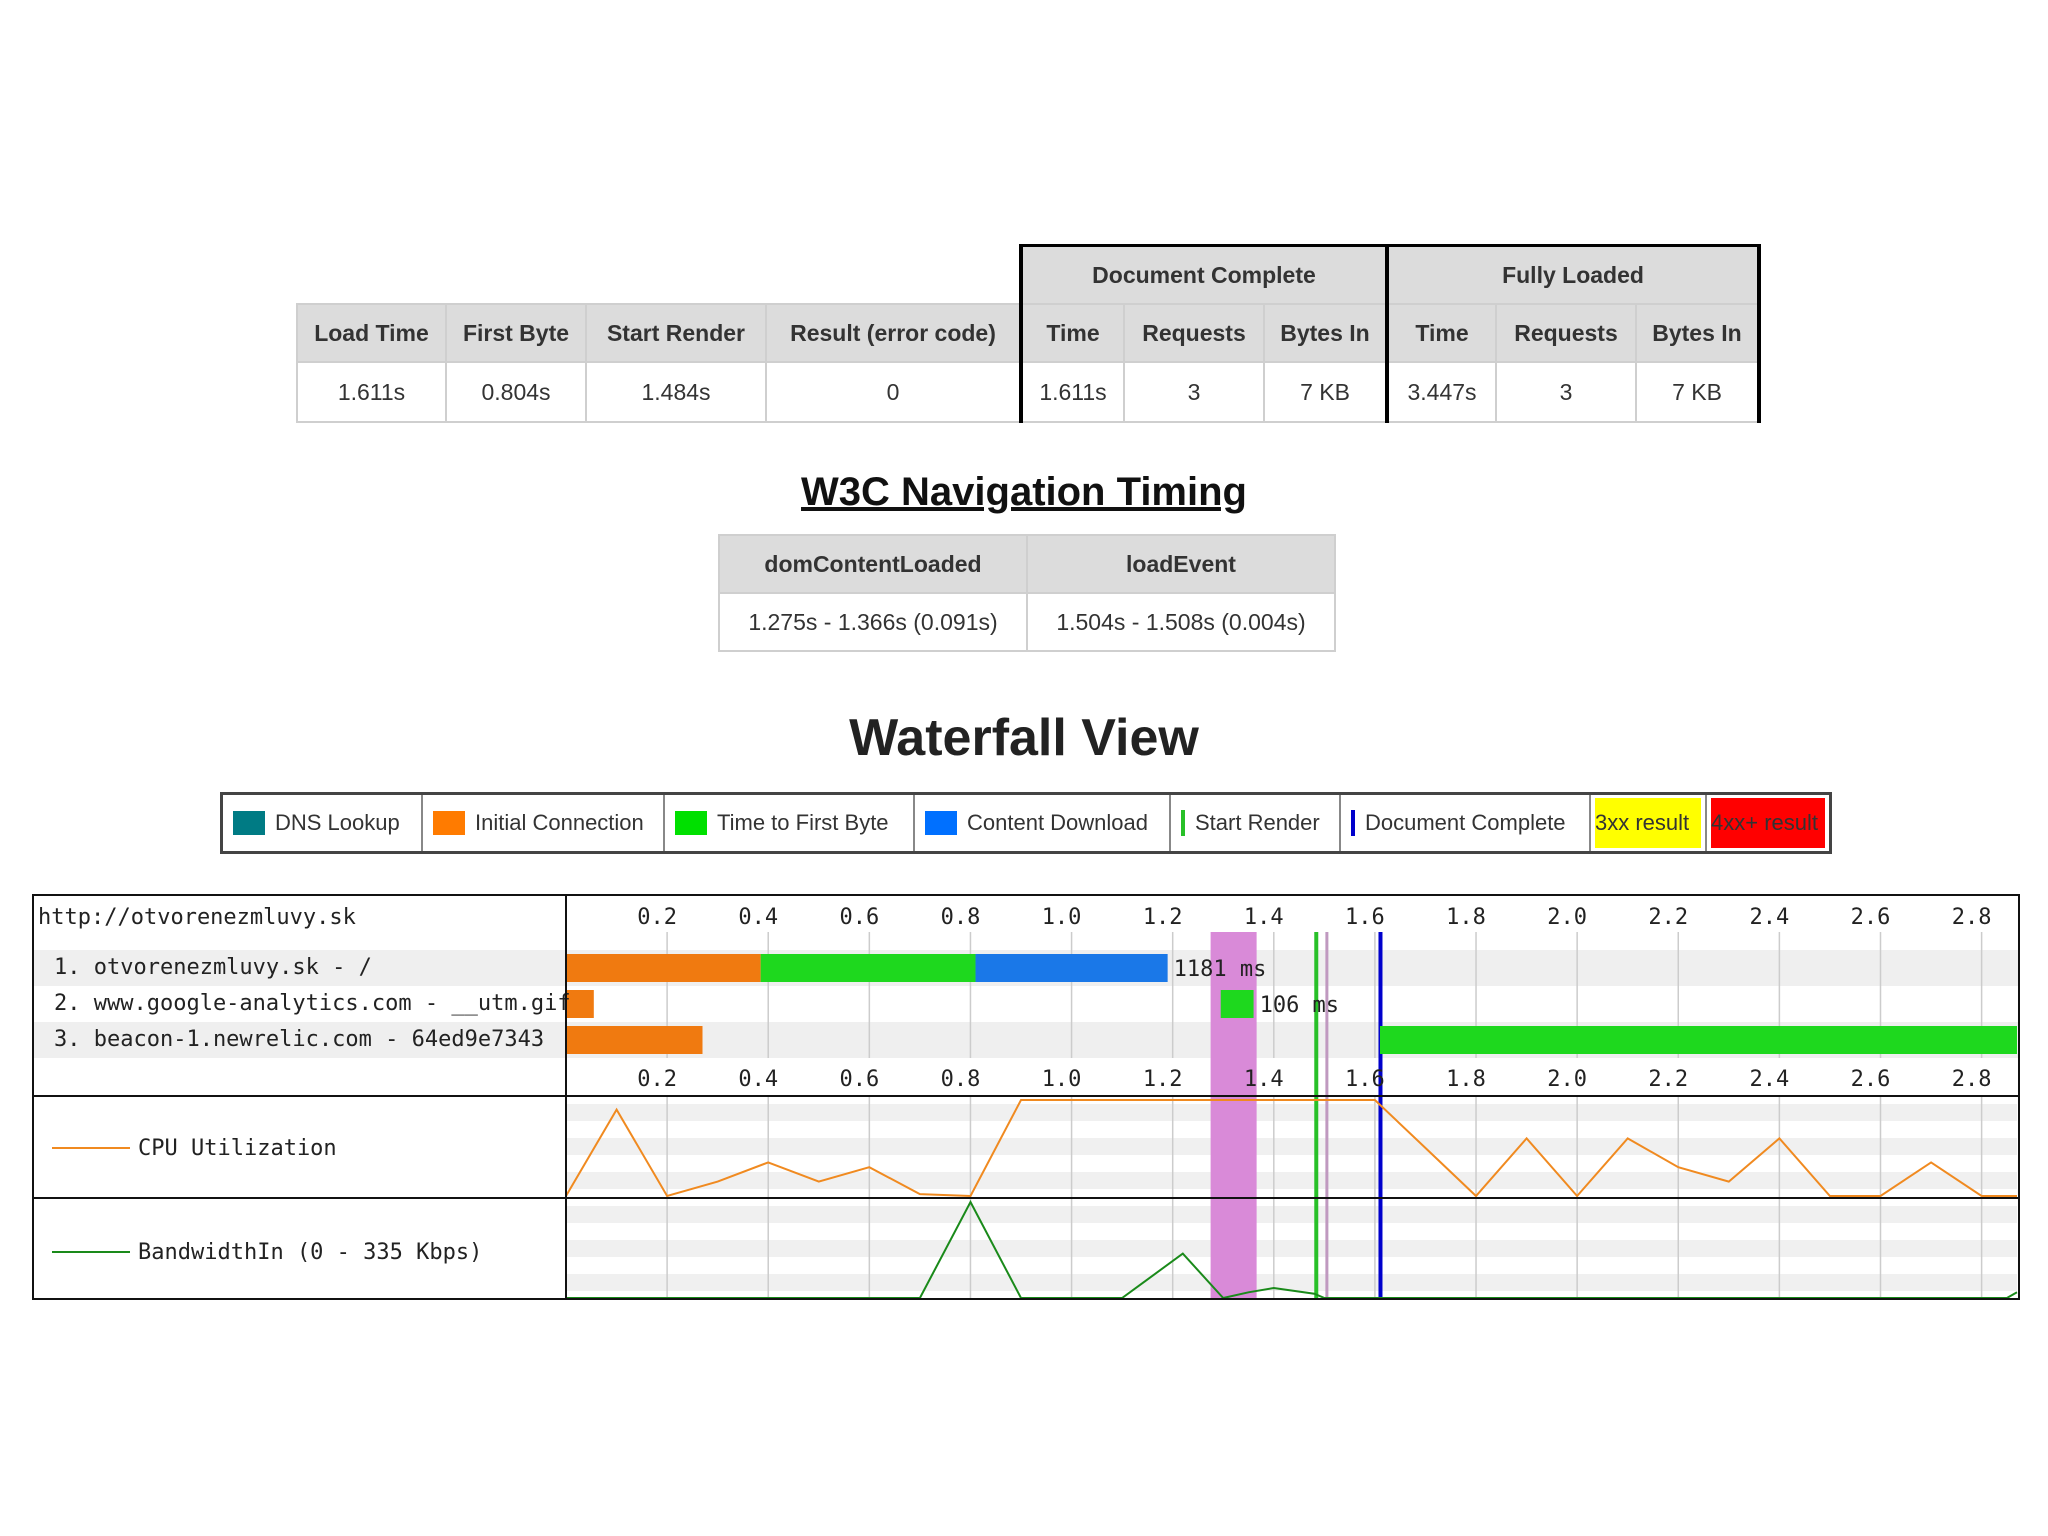 Image resolution: width=2048 pixels, height=1536 pixels. What do you see at coordinates (873, 622) in the screenshot?
I see `value-dom-content-loaded: 1.275s - 1.366s (0.091s)` at bounding box center [873, 622].